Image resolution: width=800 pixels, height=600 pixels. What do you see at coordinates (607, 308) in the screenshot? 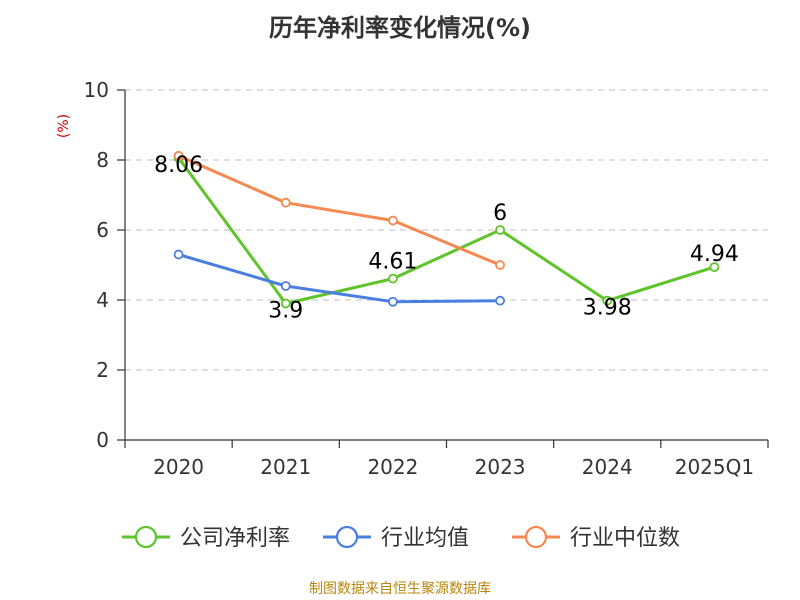
I see `data-label: 3.98` at bounding box center [607, 308].